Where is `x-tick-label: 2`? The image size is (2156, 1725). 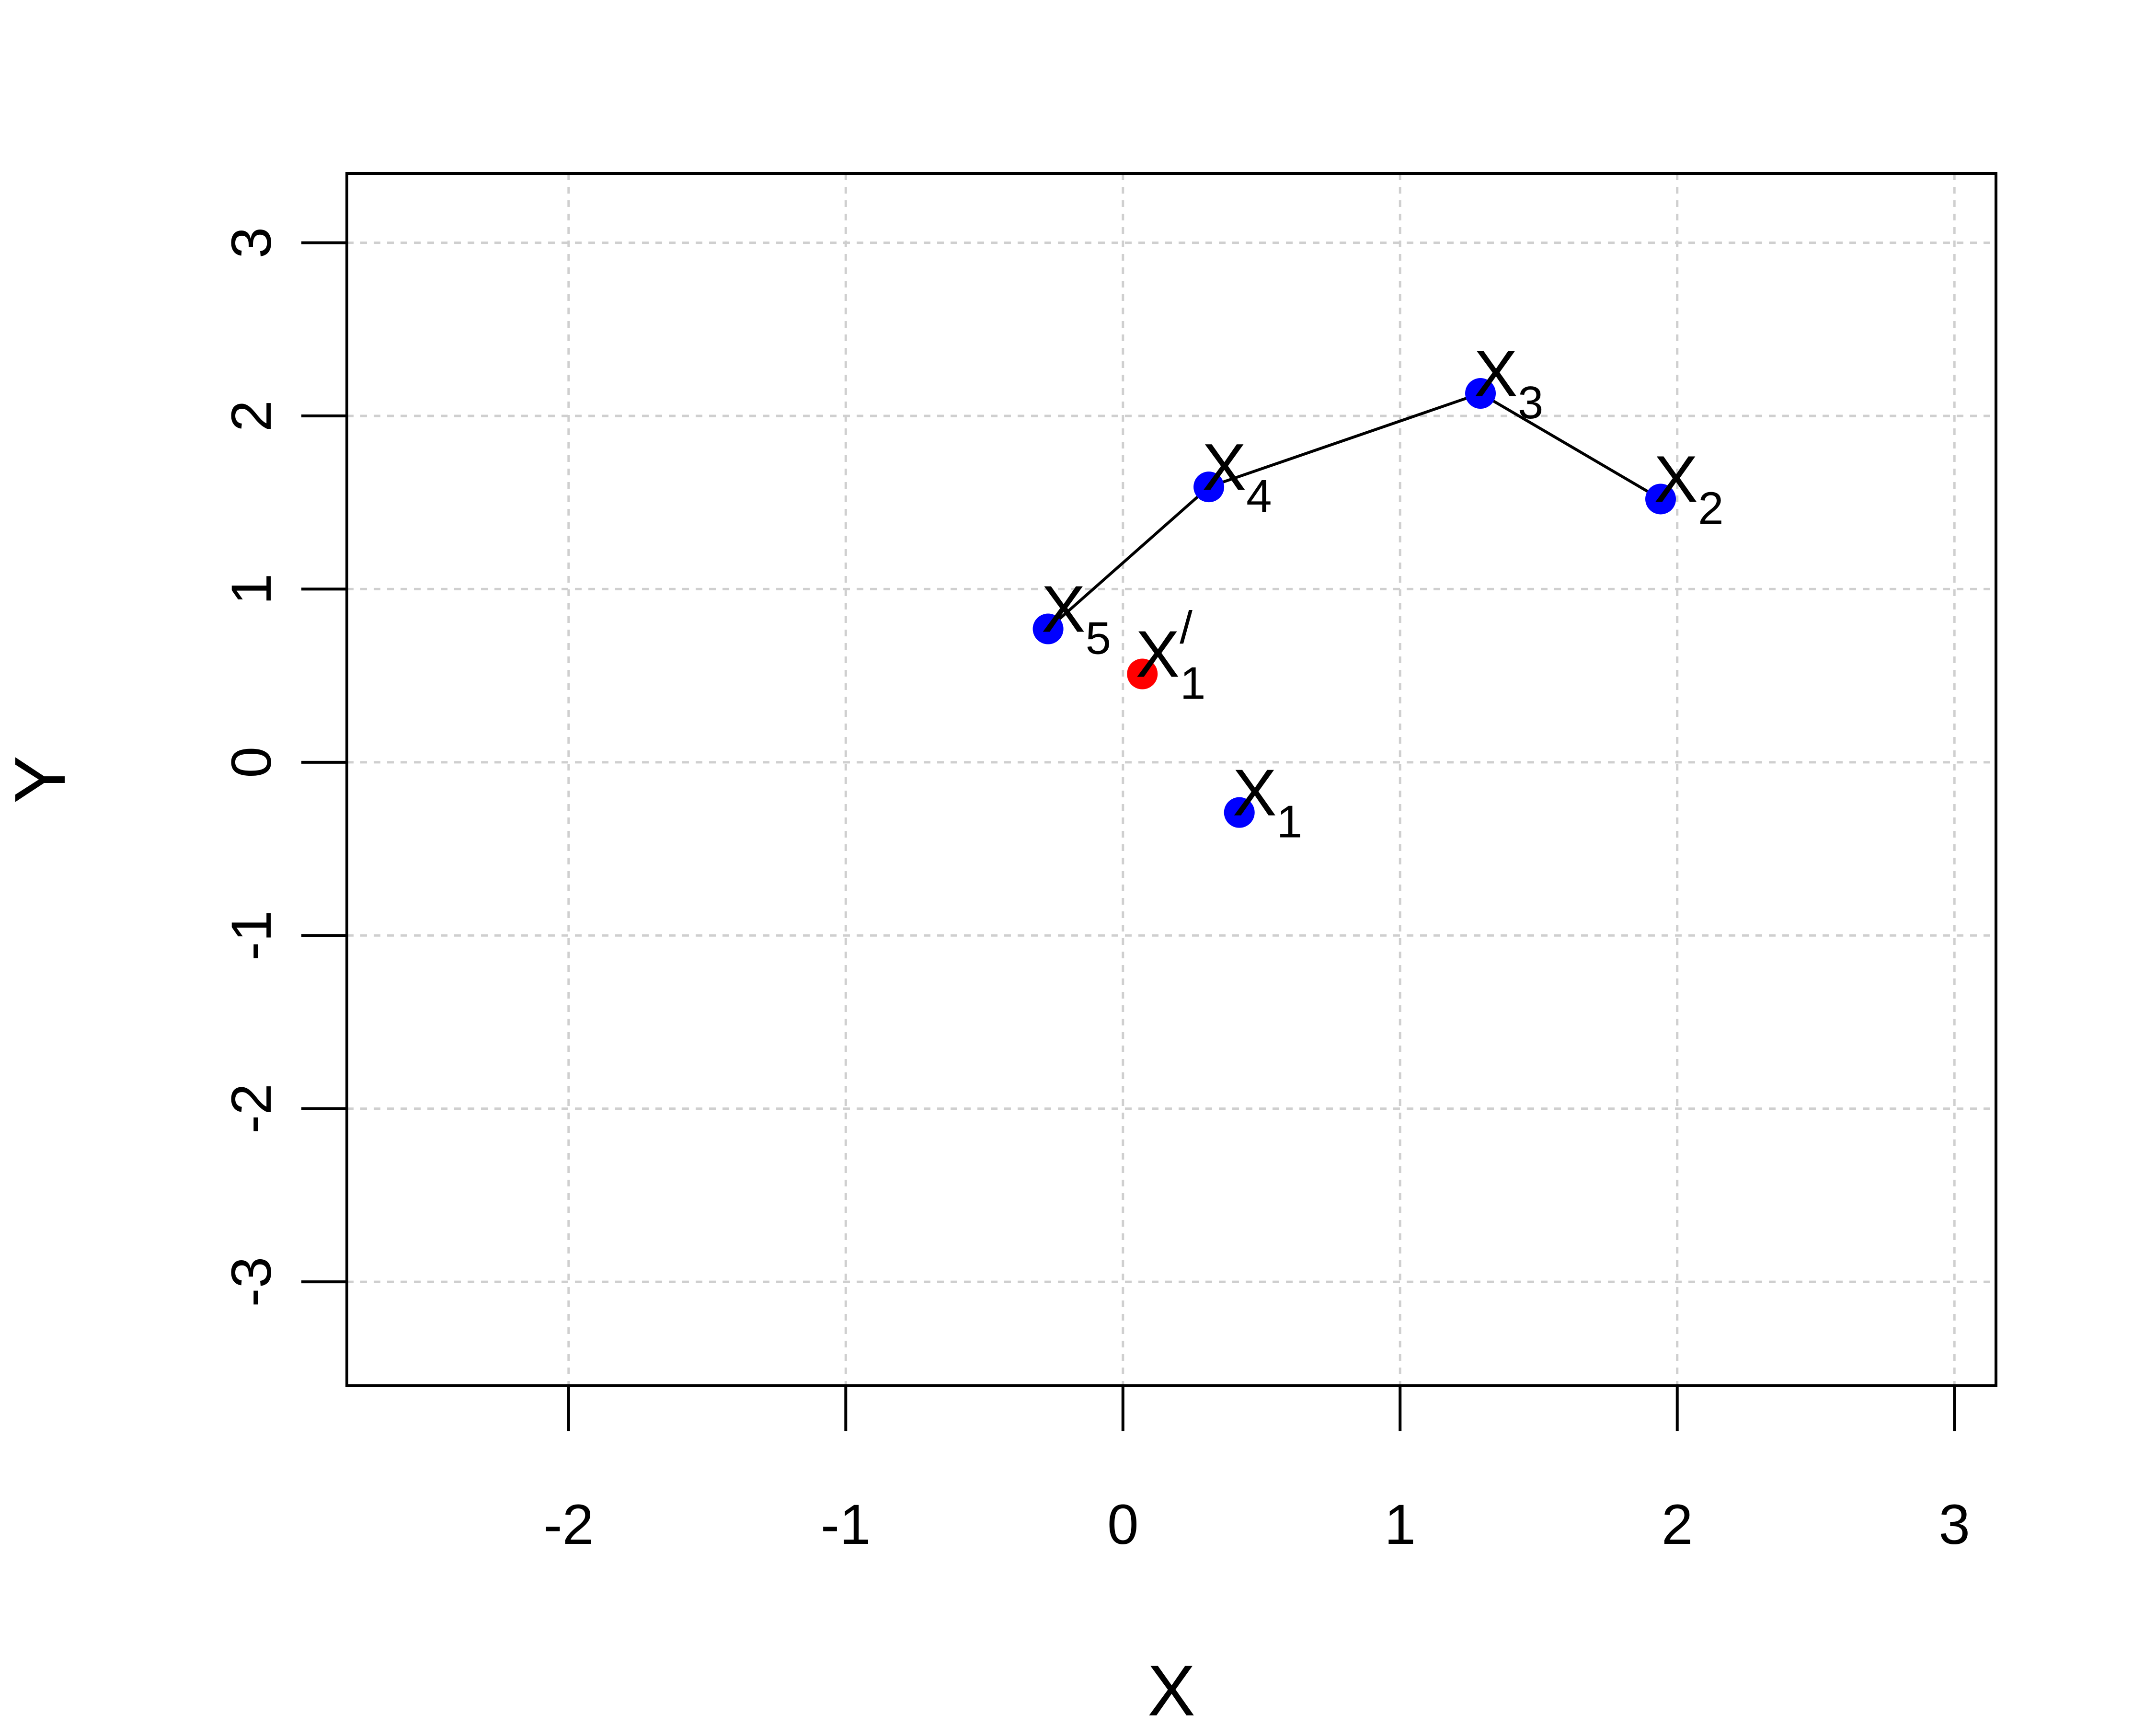
x-tick-label: 2 is located at coordinates (1677, 1525).